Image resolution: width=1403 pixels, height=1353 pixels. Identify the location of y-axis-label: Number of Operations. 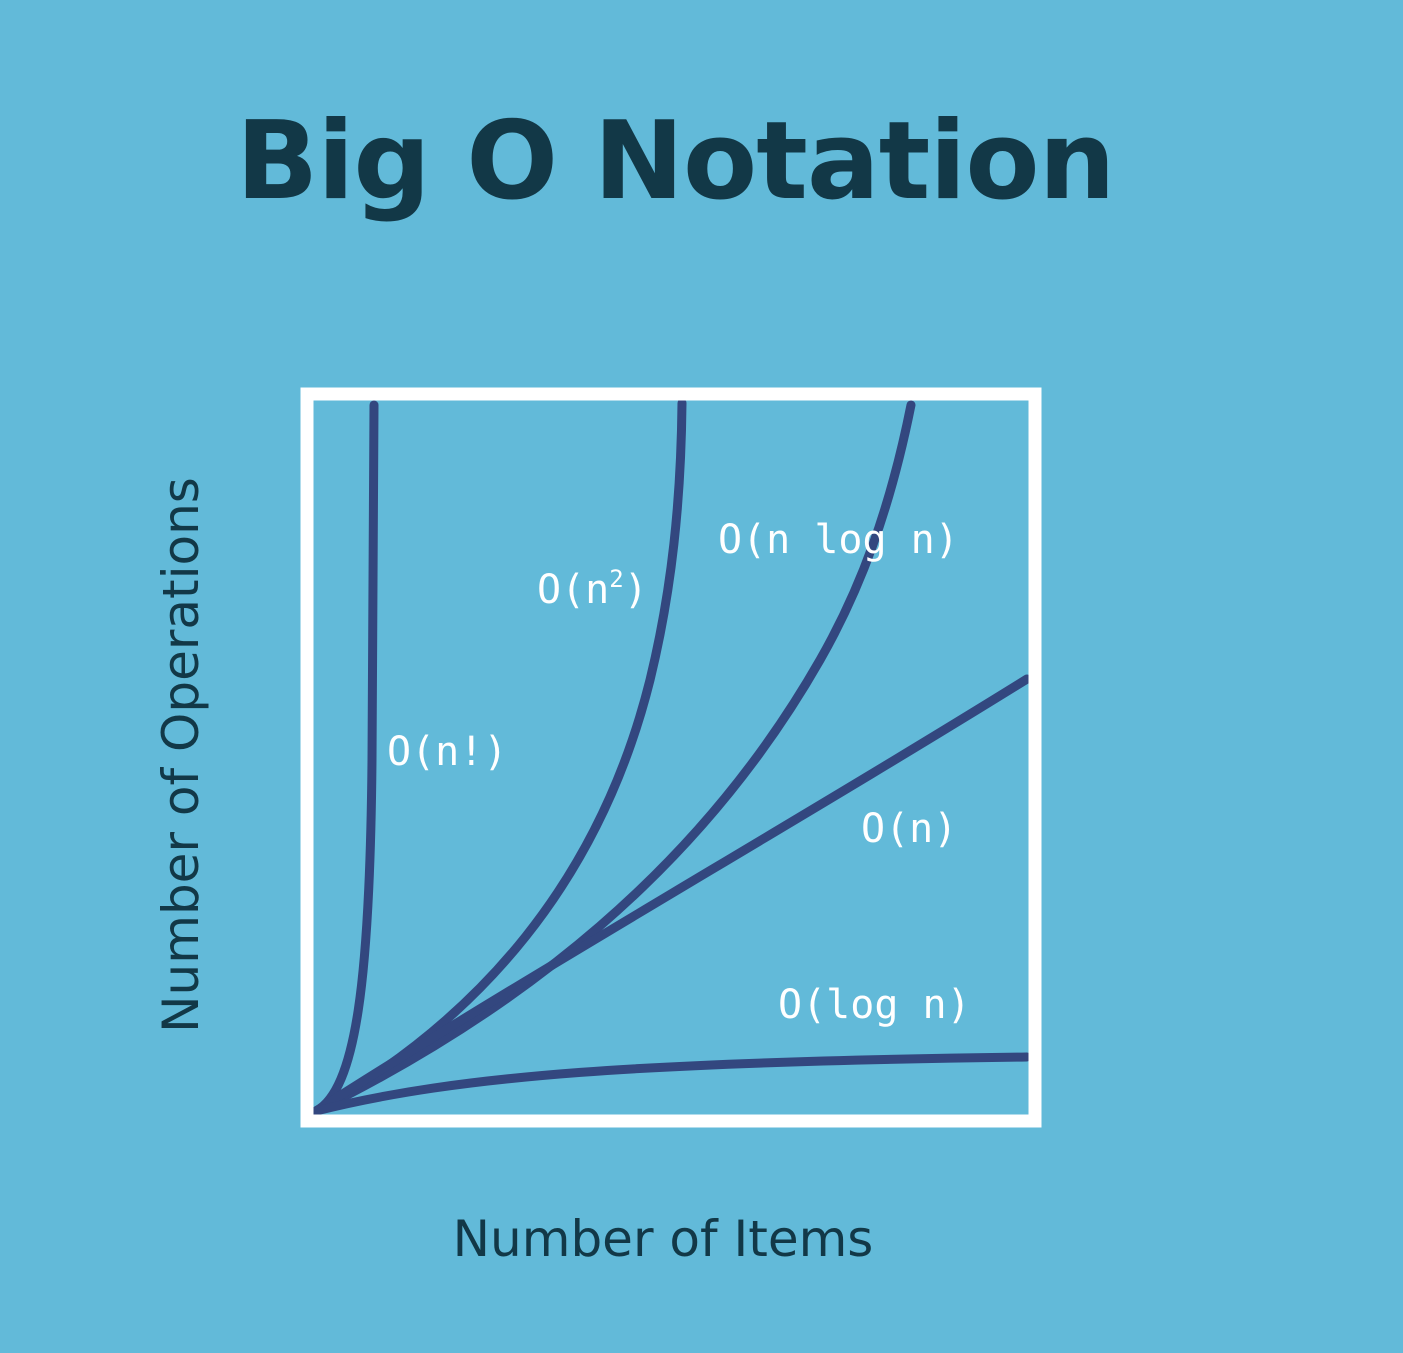
(181, 755).